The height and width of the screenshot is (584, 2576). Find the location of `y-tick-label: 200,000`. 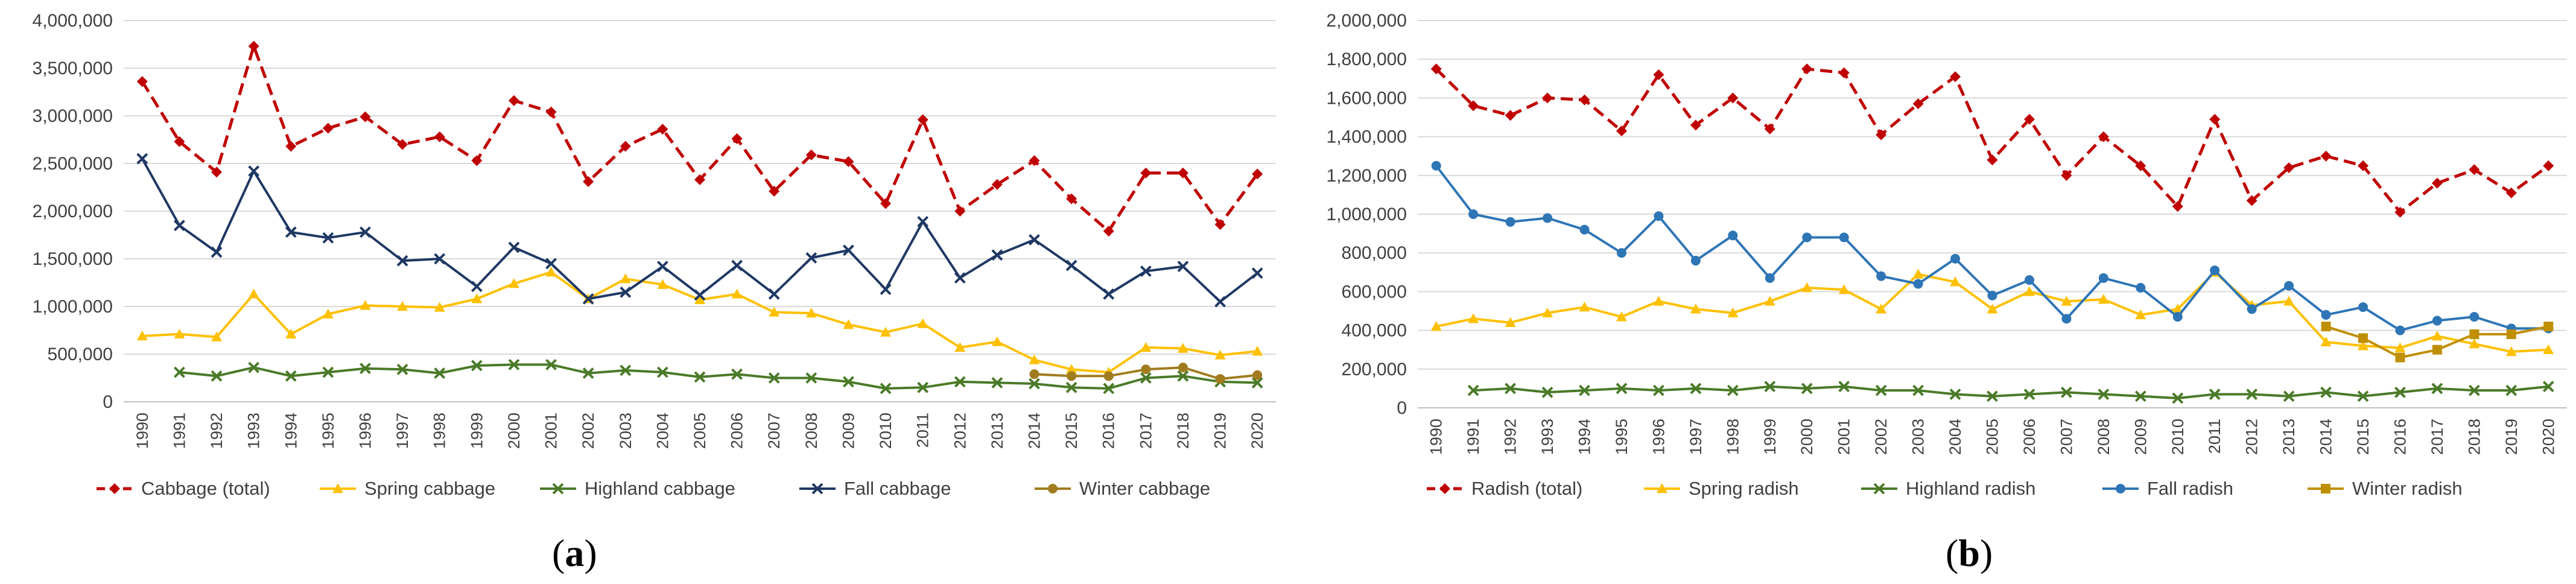

y-tick-label: 200,000 is located at coordinates (1374, 369).